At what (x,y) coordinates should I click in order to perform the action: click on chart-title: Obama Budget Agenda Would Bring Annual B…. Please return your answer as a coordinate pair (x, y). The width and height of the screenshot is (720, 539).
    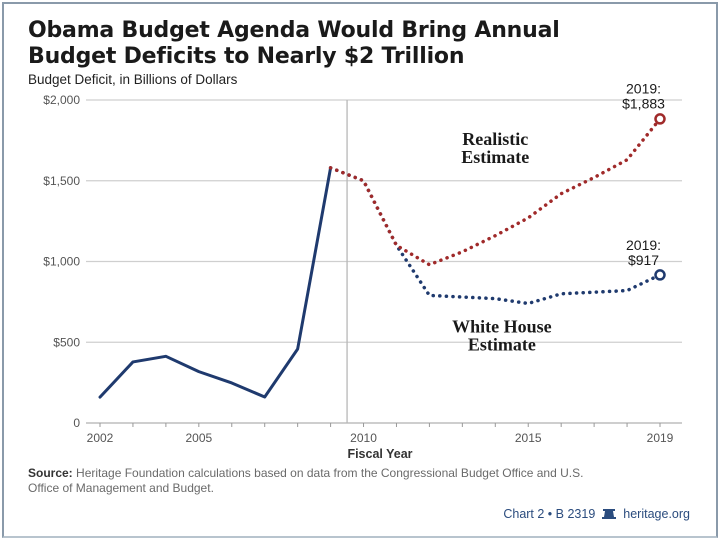
    Looking at the image, I should click on (294, 44).